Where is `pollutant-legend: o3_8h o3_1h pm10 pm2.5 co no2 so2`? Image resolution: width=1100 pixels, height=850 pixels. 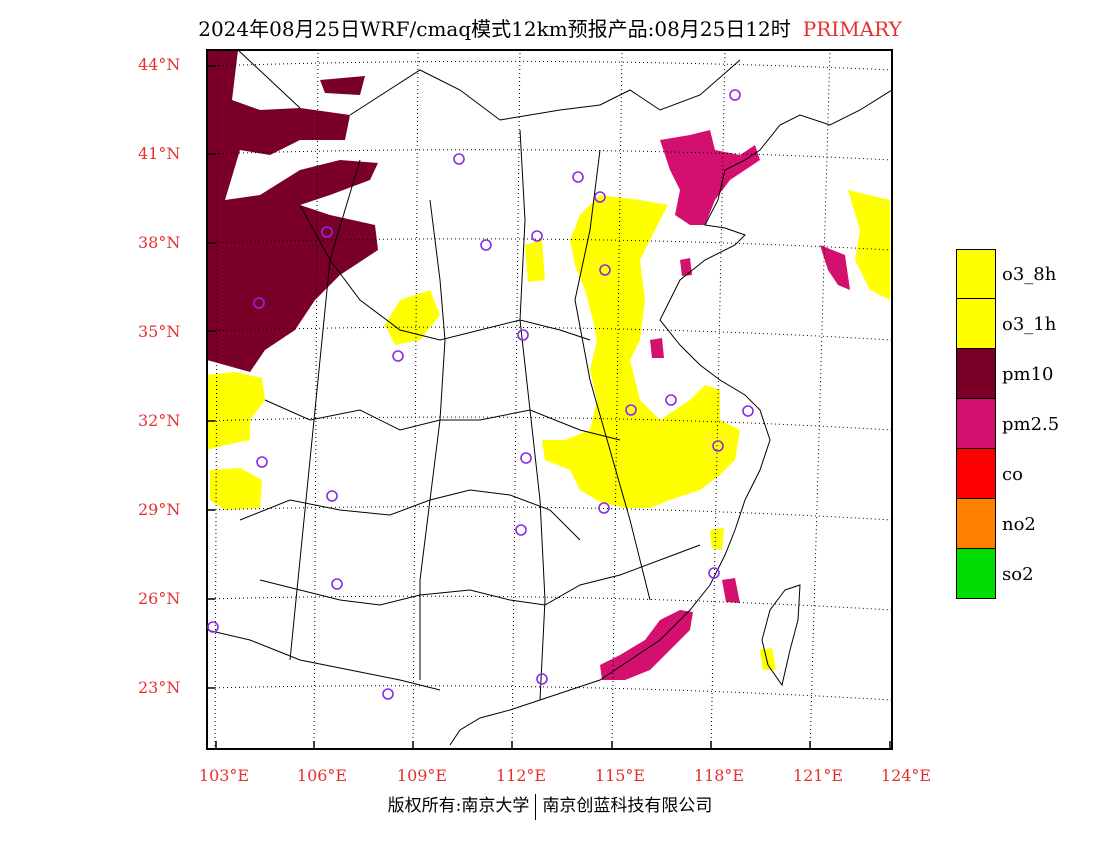 pollutant-legend: o3_8h o3_1h pm10 pm2.5 co no2 so2 is located at coordinates (1007, 424).